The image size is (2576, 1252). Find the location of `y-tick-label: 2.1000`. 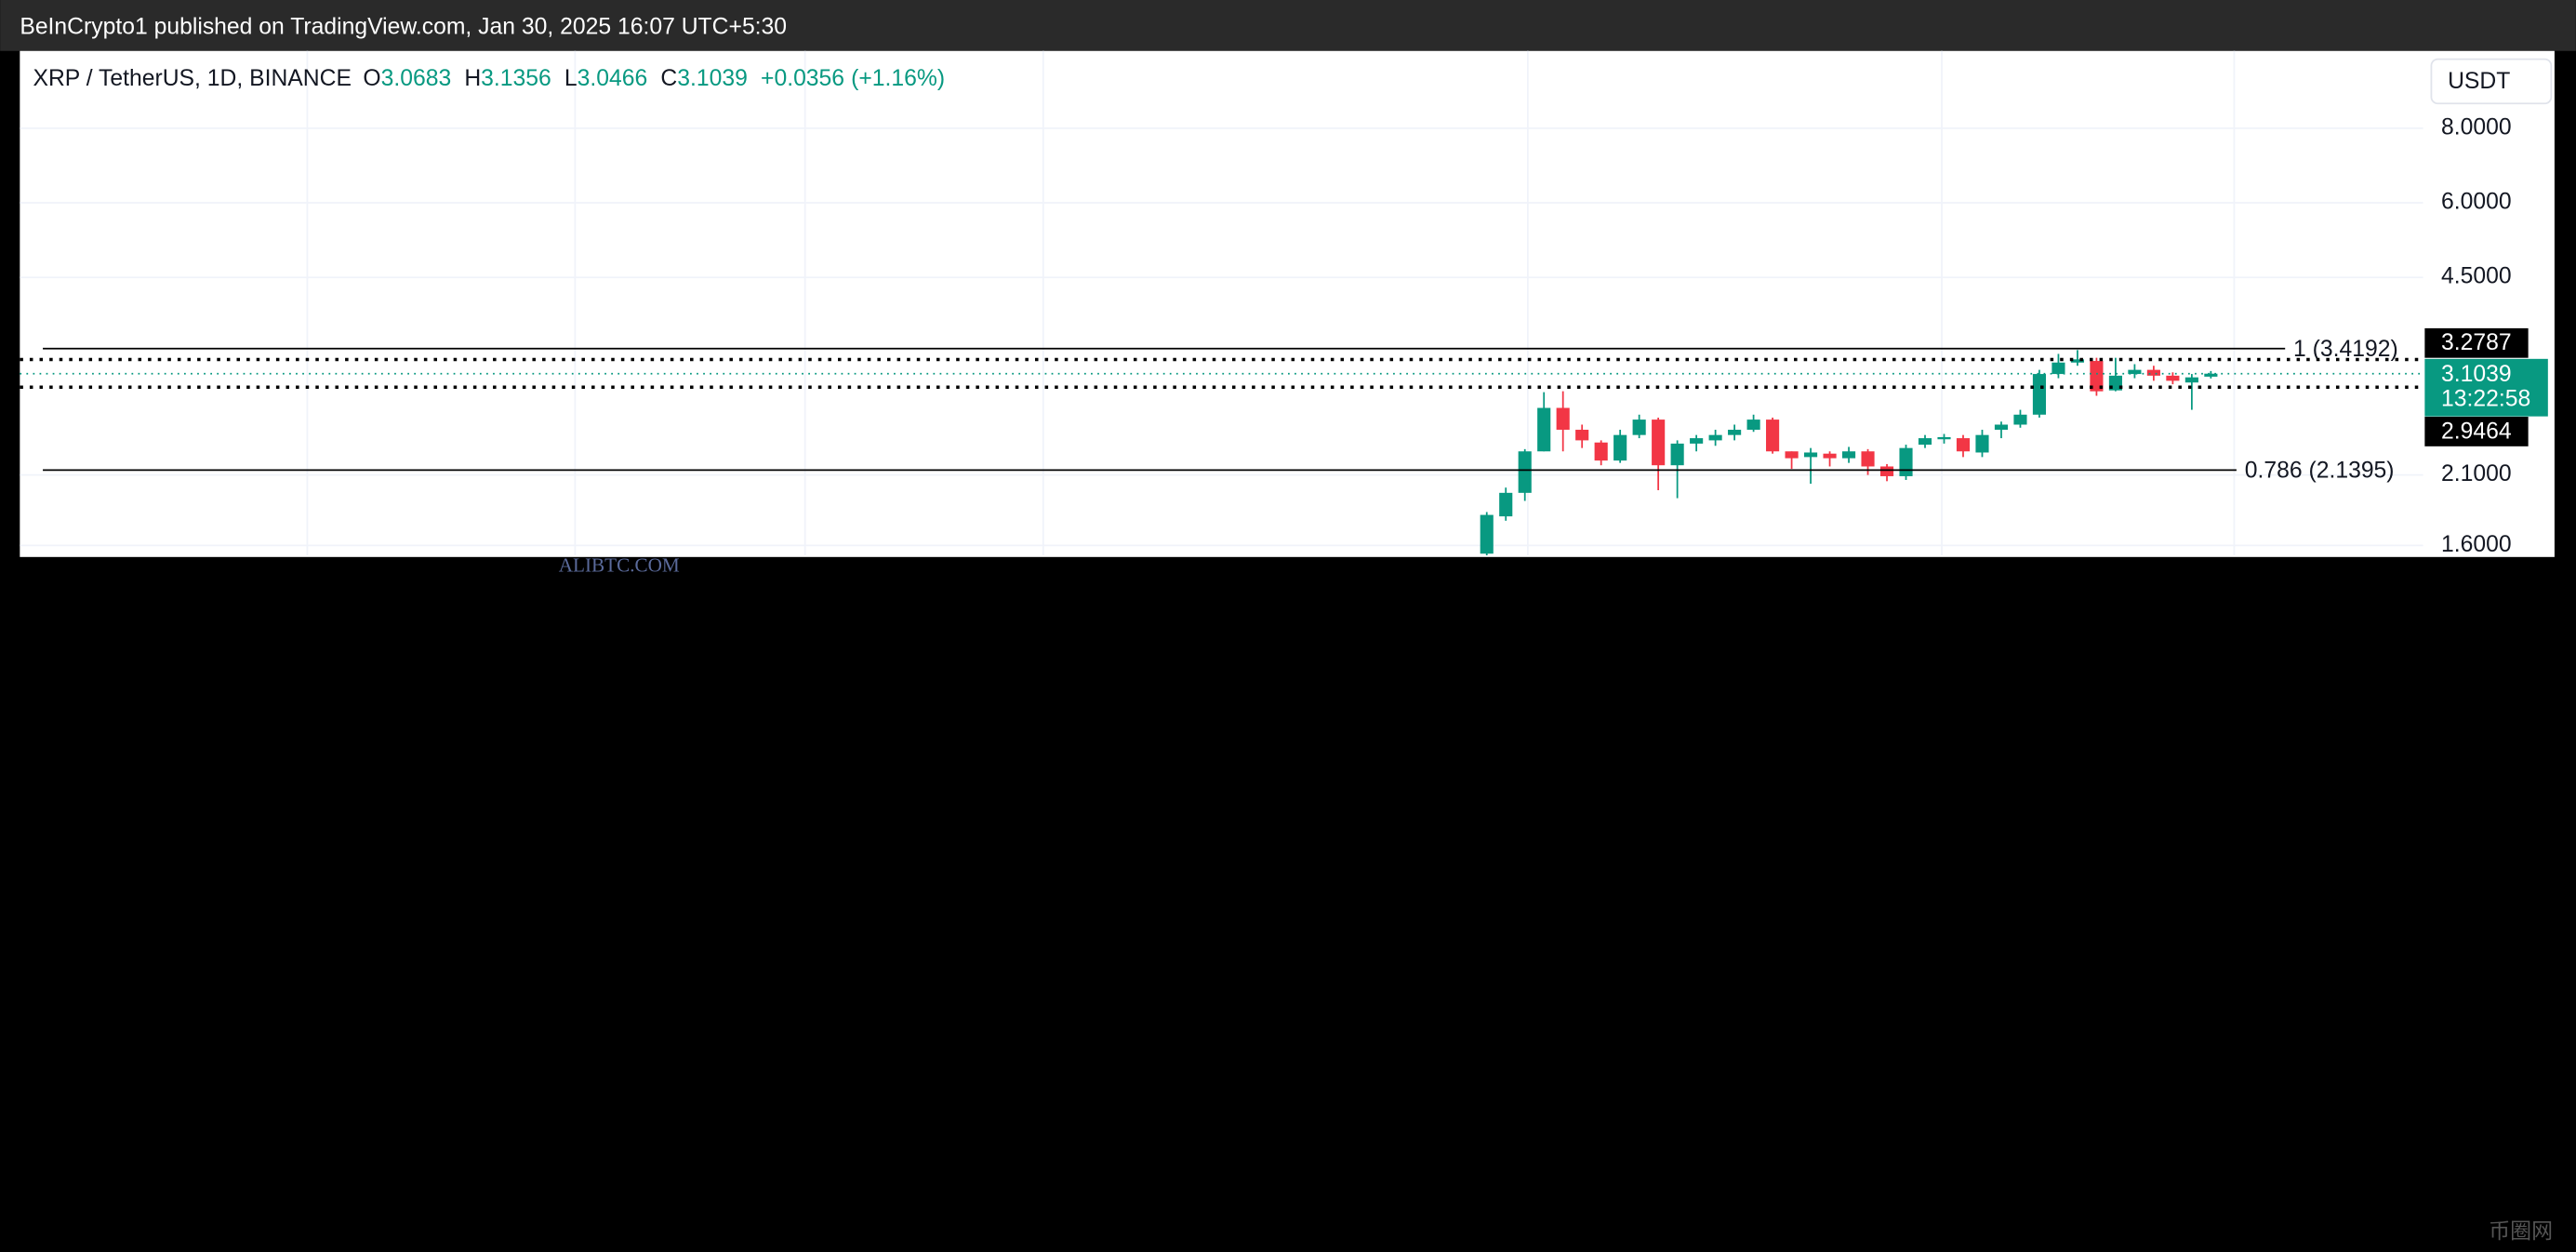

y-tick-label: 2.1000 is located at coordinates (2476, 473).